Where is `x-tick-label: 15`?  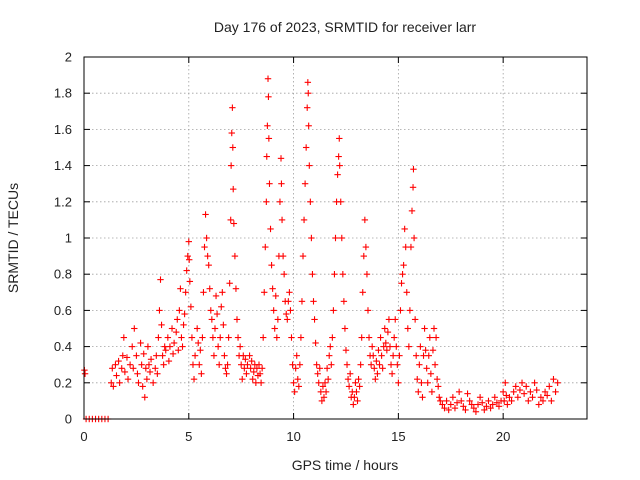
x-tick-label: 15 is located at coordinates (398, 436).